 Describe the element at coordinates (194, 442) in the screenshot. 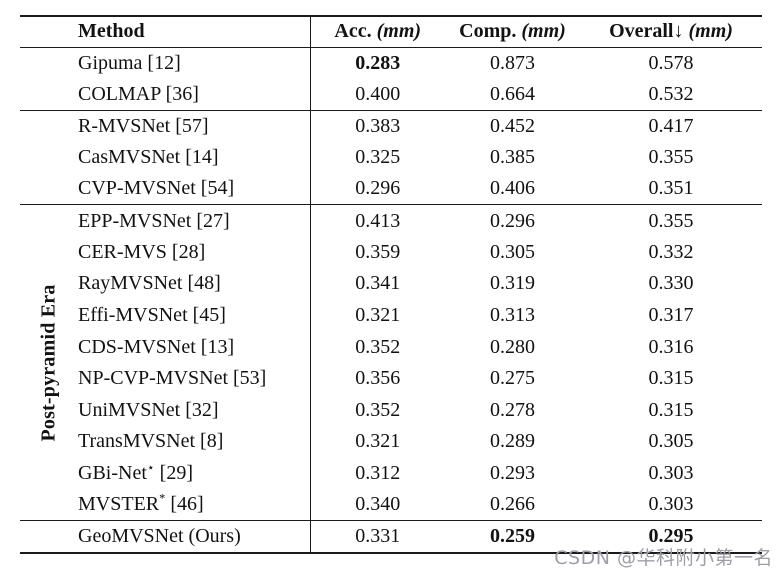

I see `method-cell: TransMVSNet [8]` at that location.